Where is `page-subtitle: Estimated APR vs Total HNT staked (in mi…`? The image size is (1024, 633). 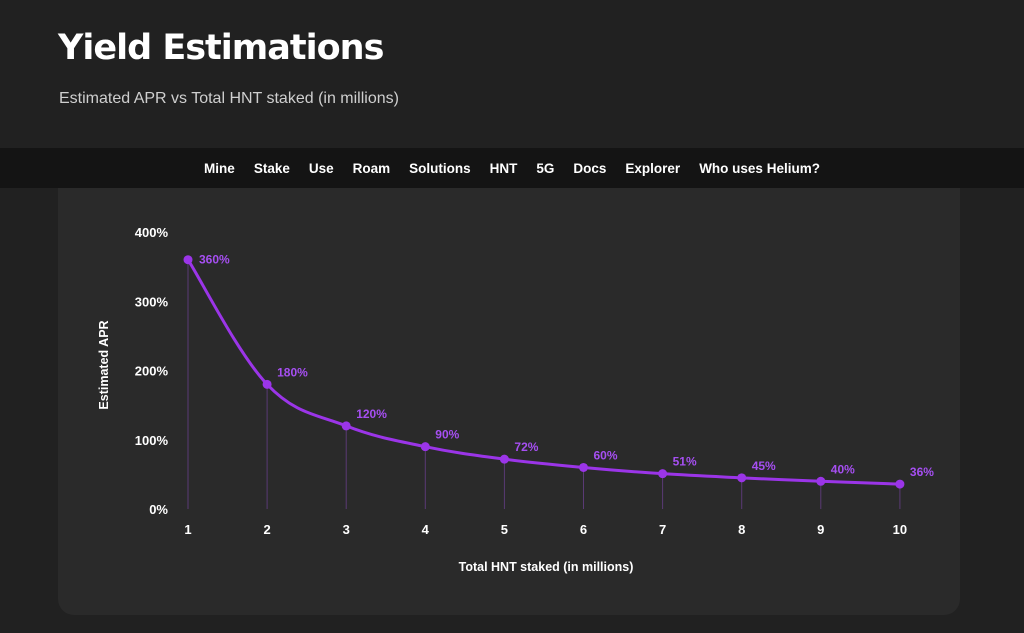
page-subtitle: Estimated APR vs Total HNT staked (in mi… is located at coordinates (229, 98).